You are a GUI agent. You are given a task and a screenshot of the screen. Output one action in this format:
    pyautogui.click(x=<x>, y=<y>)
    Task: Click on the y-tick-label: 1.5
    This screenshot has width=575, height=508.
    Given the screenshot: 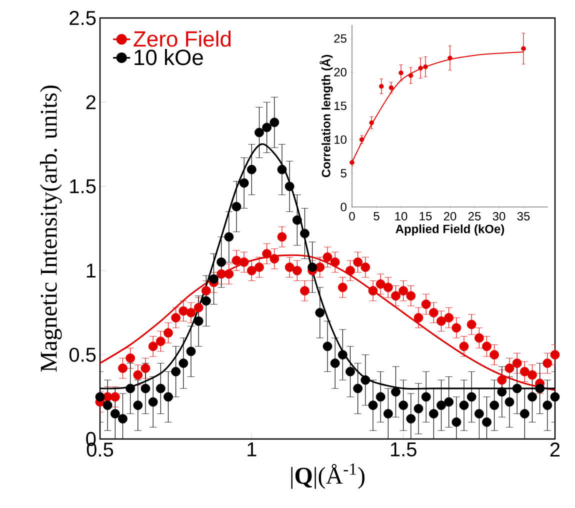 What is the action you would take?
    pyautogui.click(x=83, y=186)
    